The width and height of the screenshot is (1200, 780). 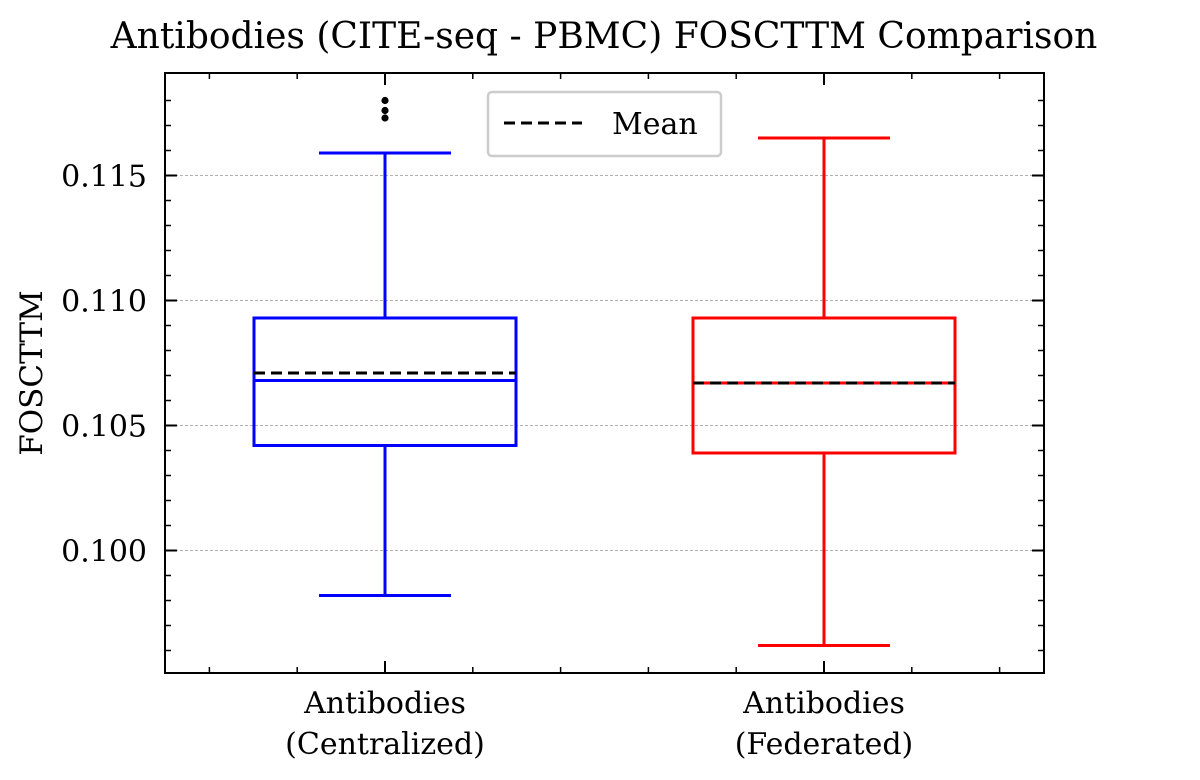 What do you see at coordinates (824, 744) in the screenshot?
I see `x-category-label-line2: (Federated)` at bounding box center [824, 744].